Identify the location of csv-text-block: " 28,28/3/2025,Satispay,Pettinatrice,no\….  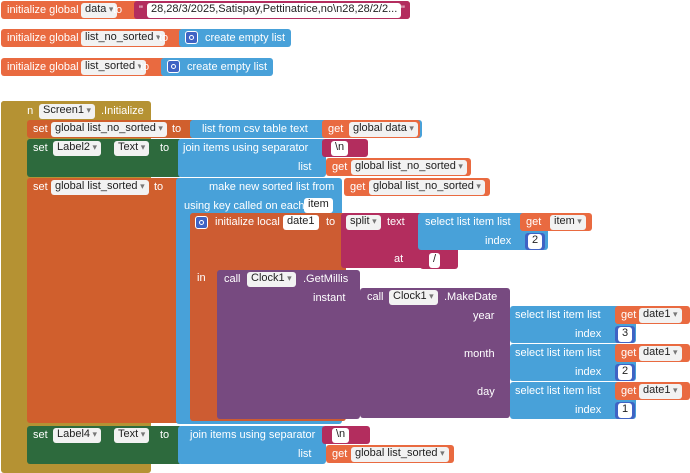
(272, 10).